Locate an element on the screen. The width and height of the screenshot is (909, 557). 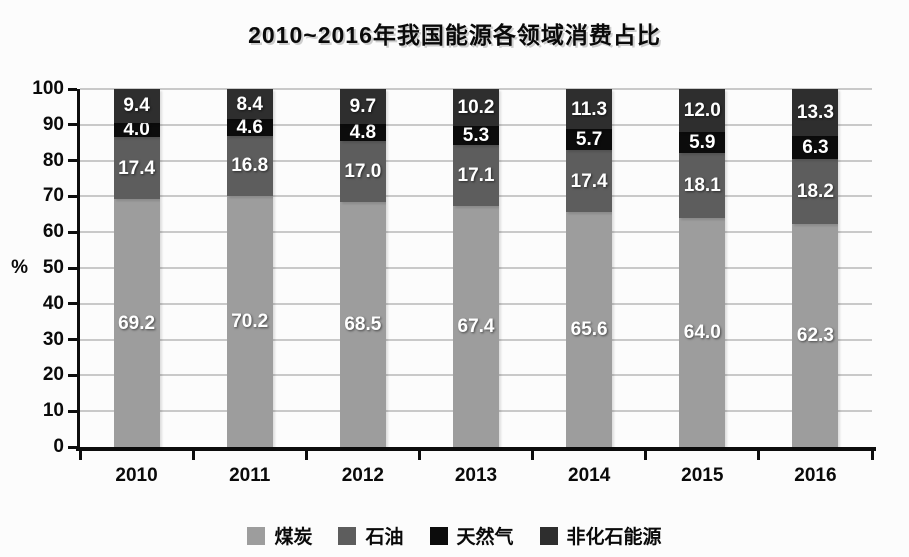
bar-segment: 12.0 is located at coordinates (702, 110).